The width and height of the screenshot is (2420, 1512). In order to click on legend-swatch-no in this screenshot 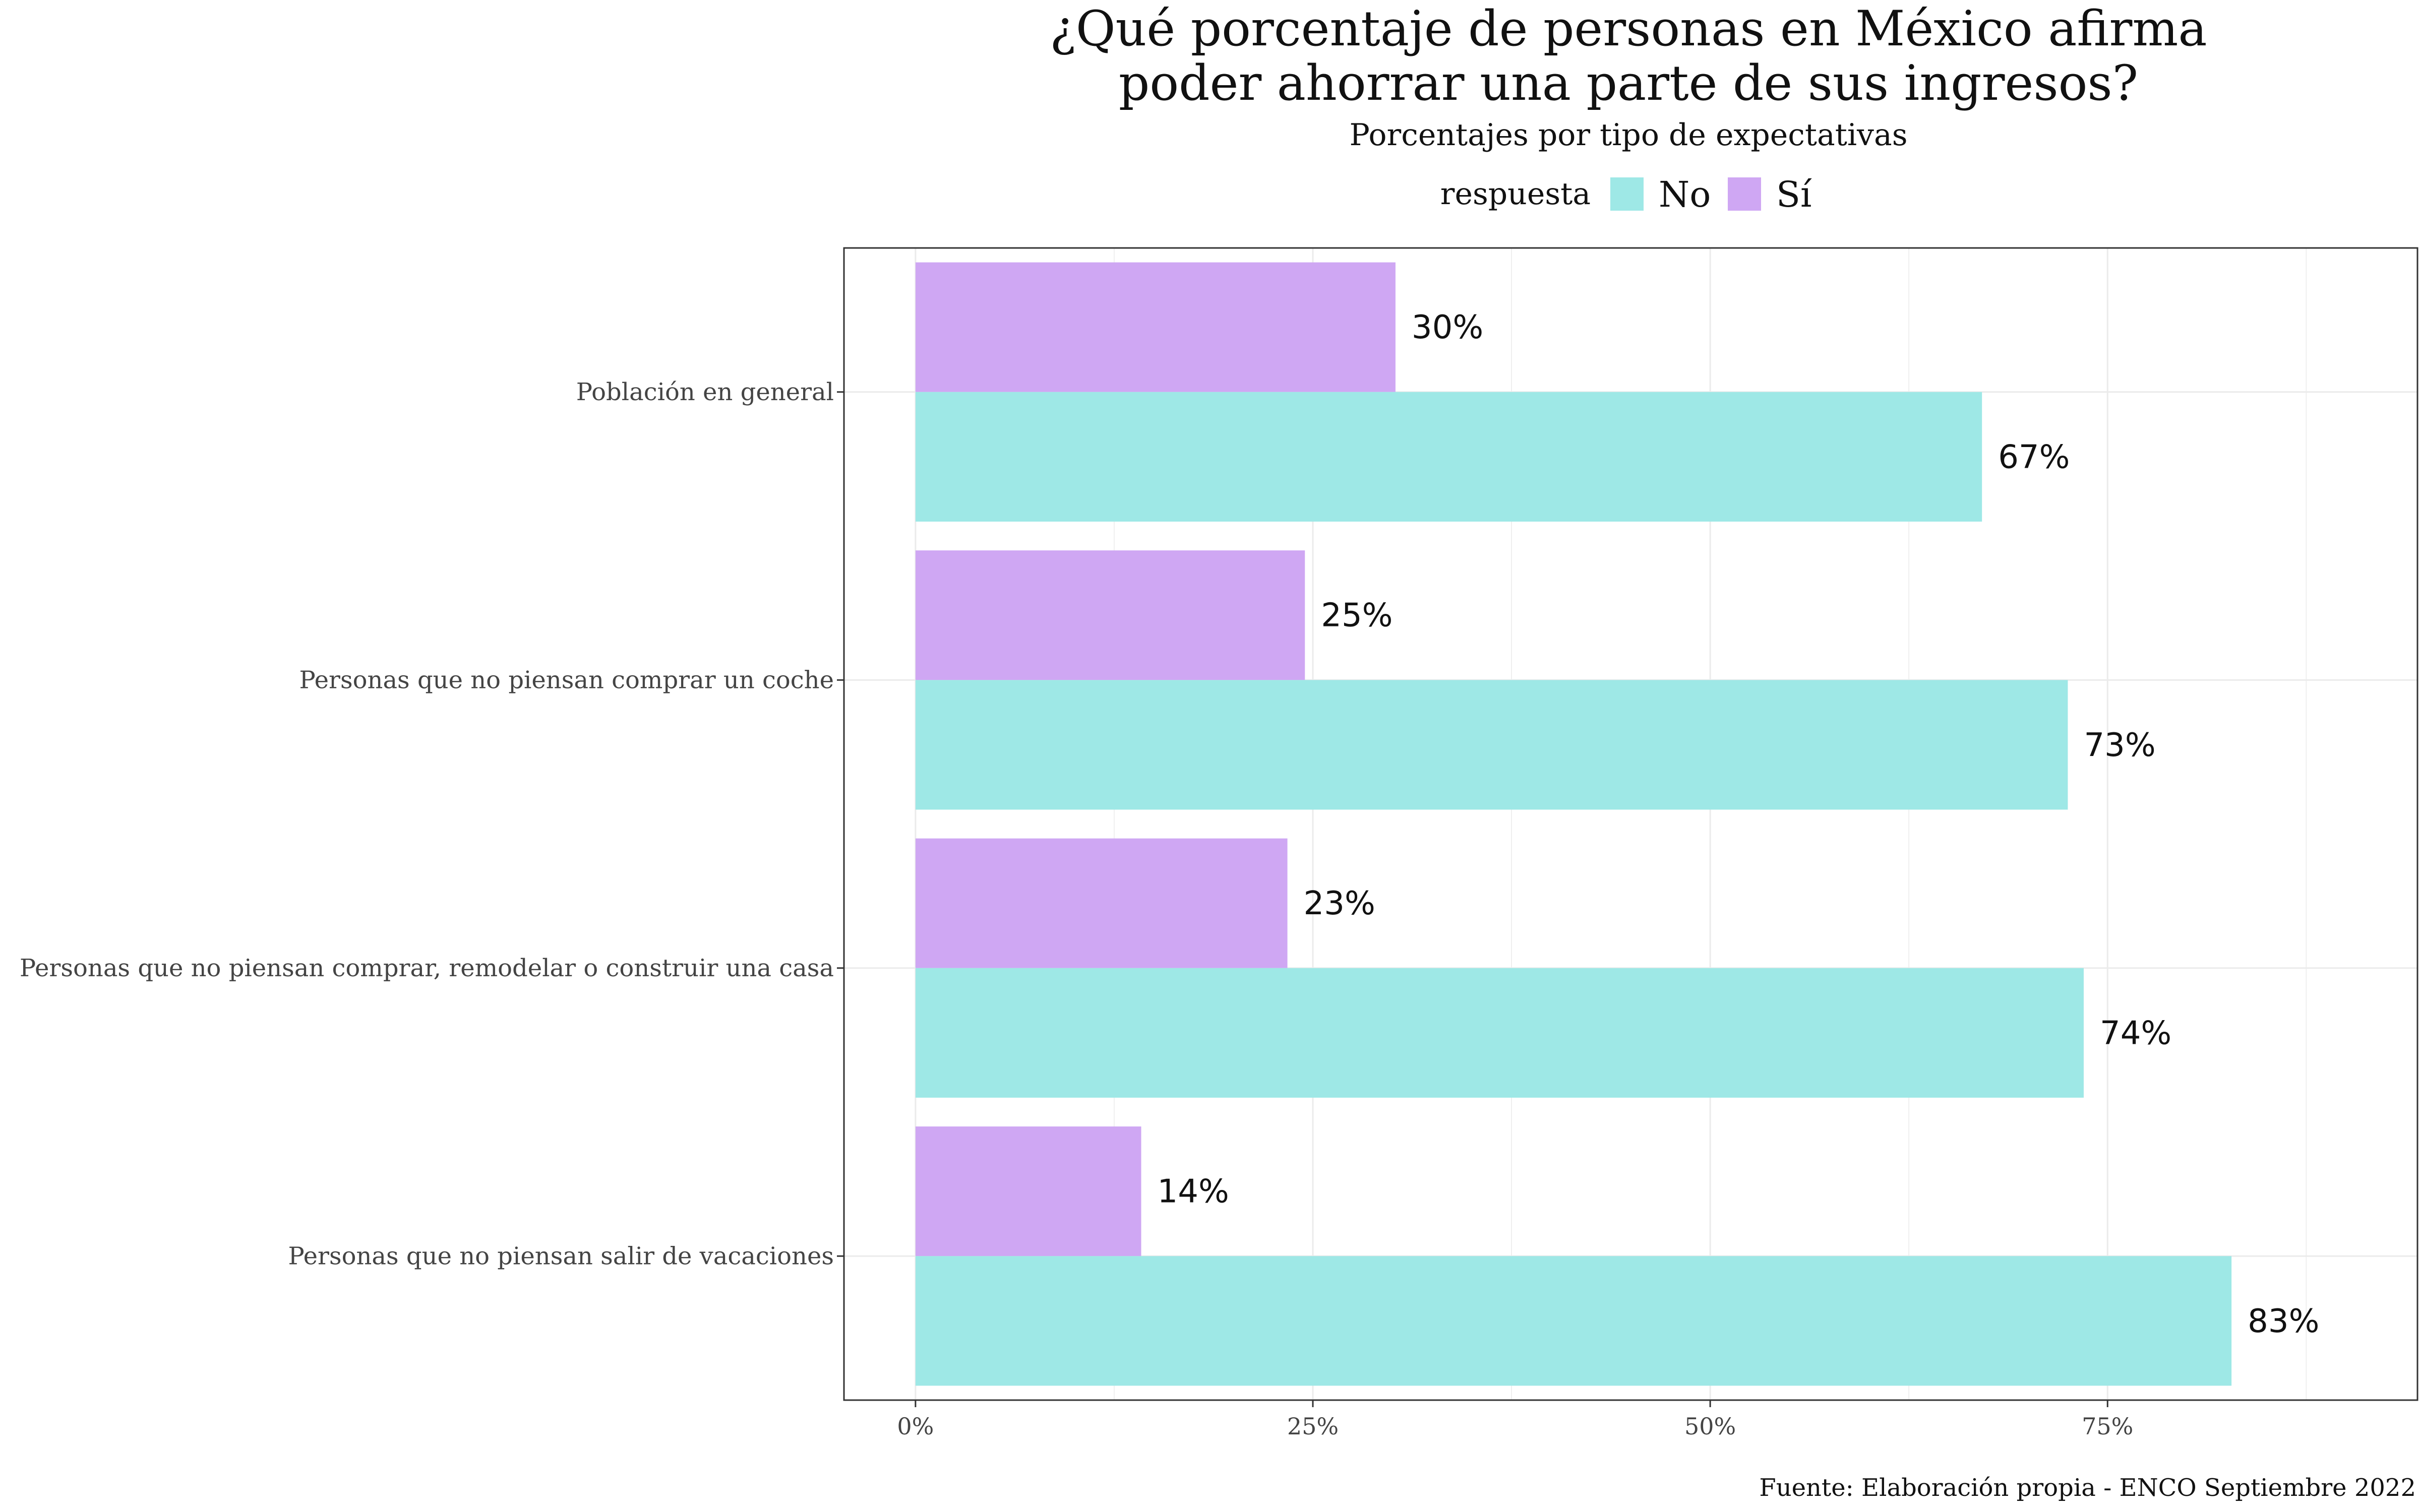, I will do `click(1627, 194)`.